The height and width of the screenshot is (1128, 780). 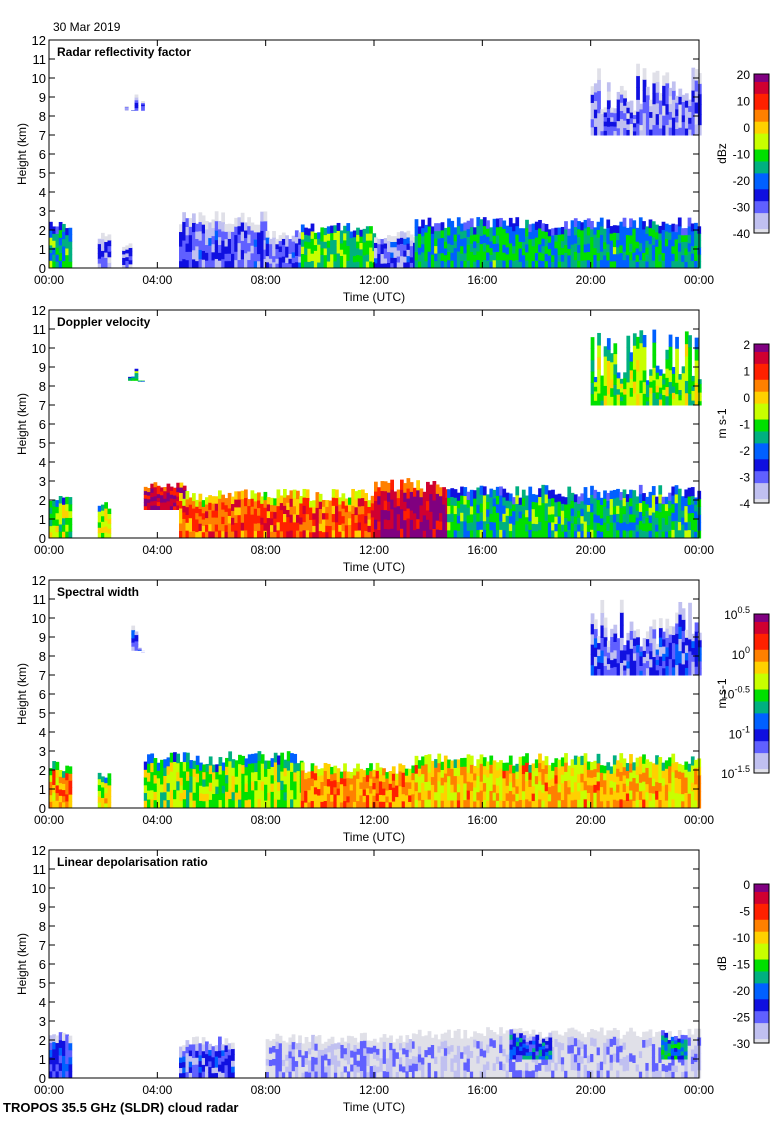 What do you see at coordinates (42, 424) in the screenshot?
I see `y-tick-label: 6` at bounding box center [42, 424].